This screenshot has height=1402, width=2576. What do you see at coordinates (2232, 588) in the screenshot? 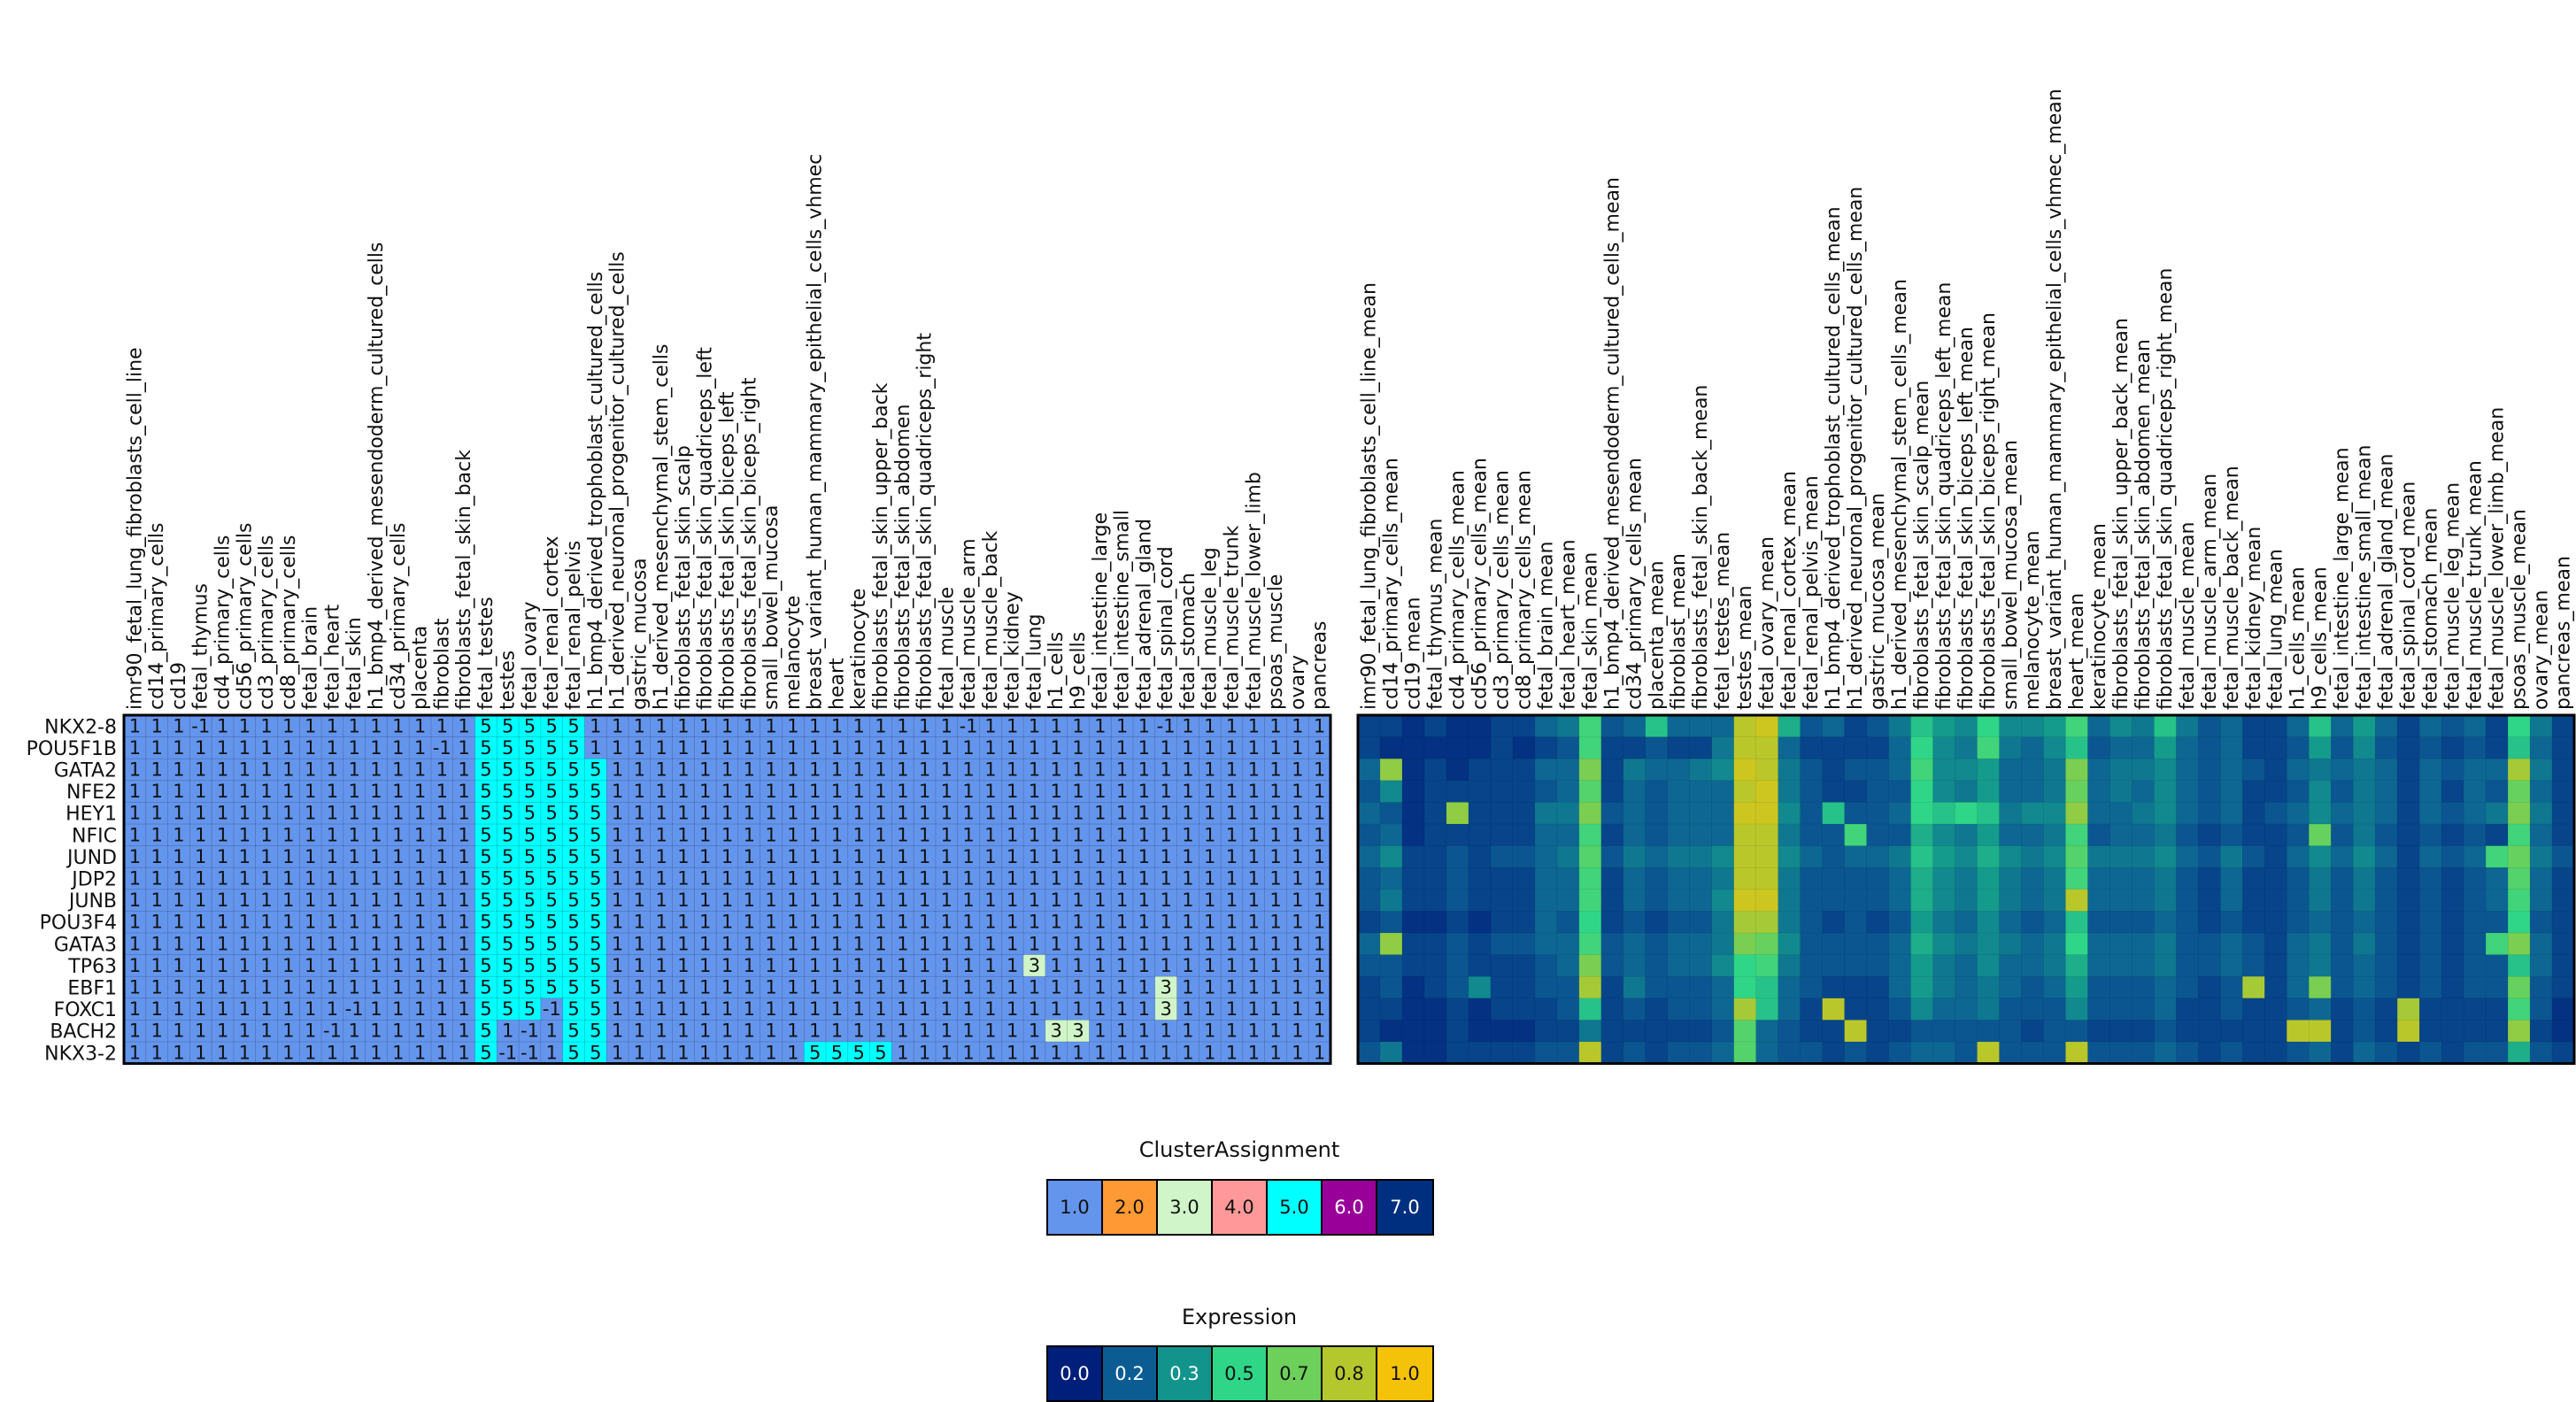
I see `column-label: fetal_muscle_back_mean` at bounding box center [2232, 588].